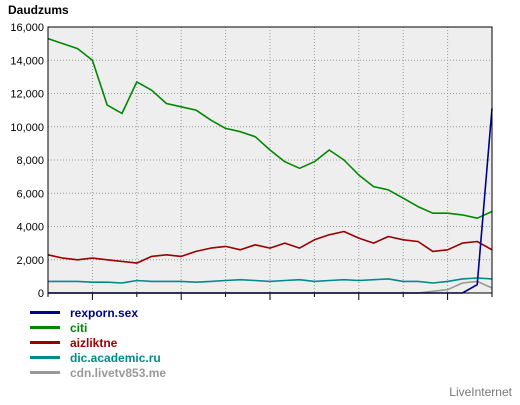 The image size is (520, 405). I want to click on series-line-dic-academic-ru, so click(270, 280).